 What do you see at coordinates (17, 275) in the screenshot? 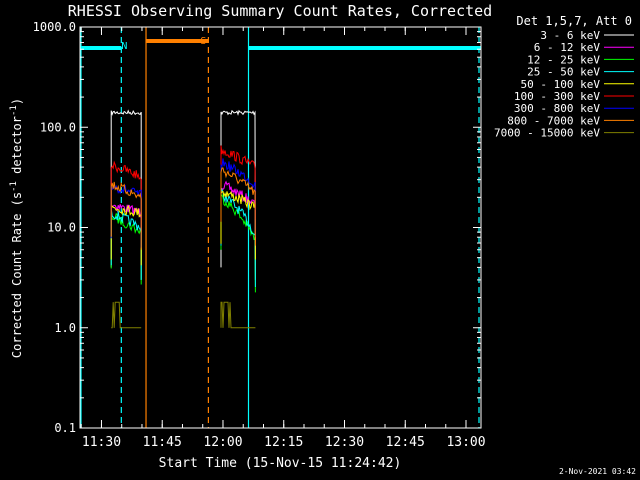
I see `y-label-part-1: Corrected Count Rate (s` at bounding box center [17, 275].